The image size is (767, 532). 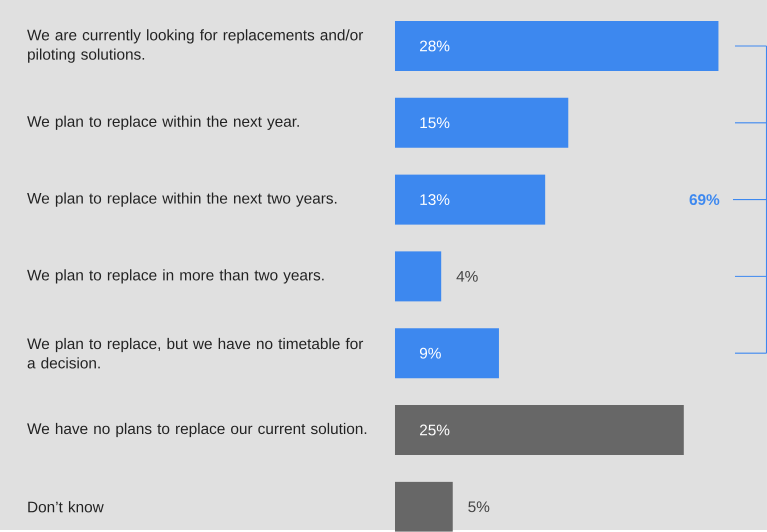 I want to click on data-label: 25%, so click(x=435, y=430).